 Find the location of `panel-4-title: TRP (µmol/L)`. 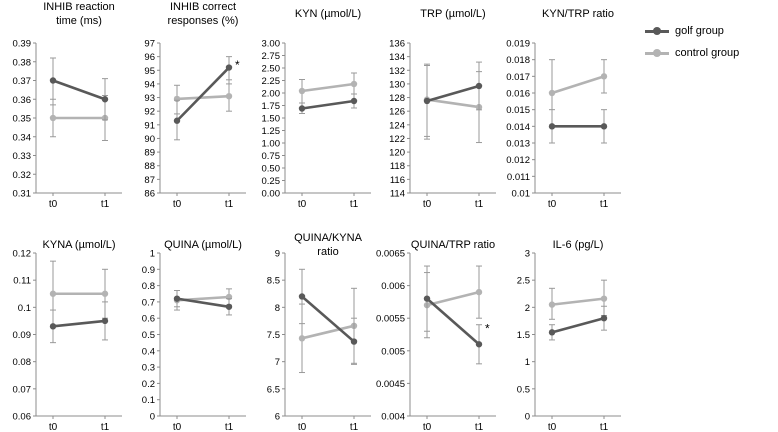

panel-4-title: TRP (µmol/L) is located at coordinates (452, 14).